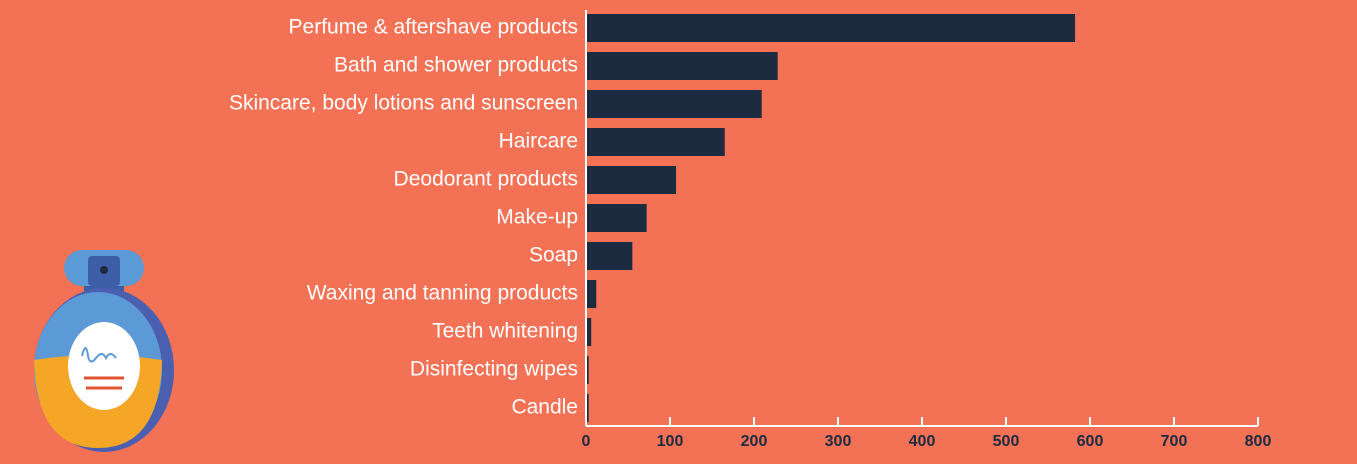  What do you see at coordinates (922, 441) in the screenshot?
I see `x-tick-label: 400` at bounding box center [922, 441].